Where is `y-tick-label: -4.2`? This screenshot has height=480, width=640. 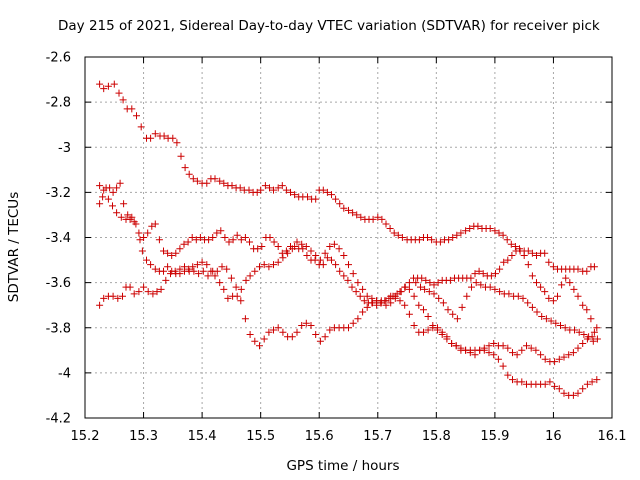 y-tick-label: -4.2 is located at coordinates (58, 419).